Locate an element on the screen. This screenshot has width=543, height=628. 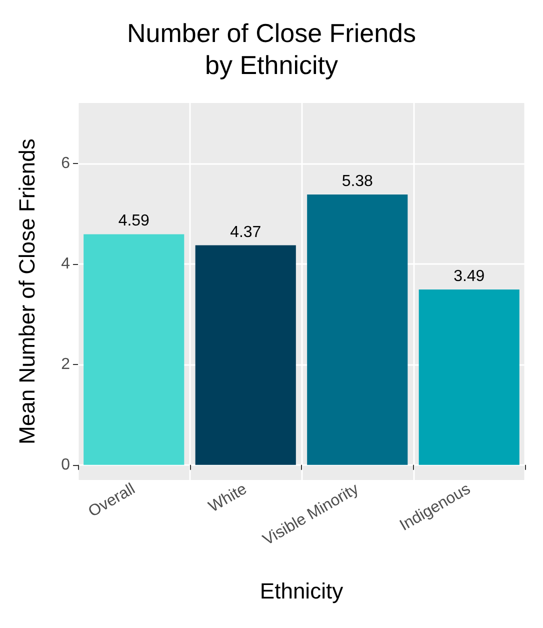
x-axis-title: Ethnicity is located at coordinates (302, 591).